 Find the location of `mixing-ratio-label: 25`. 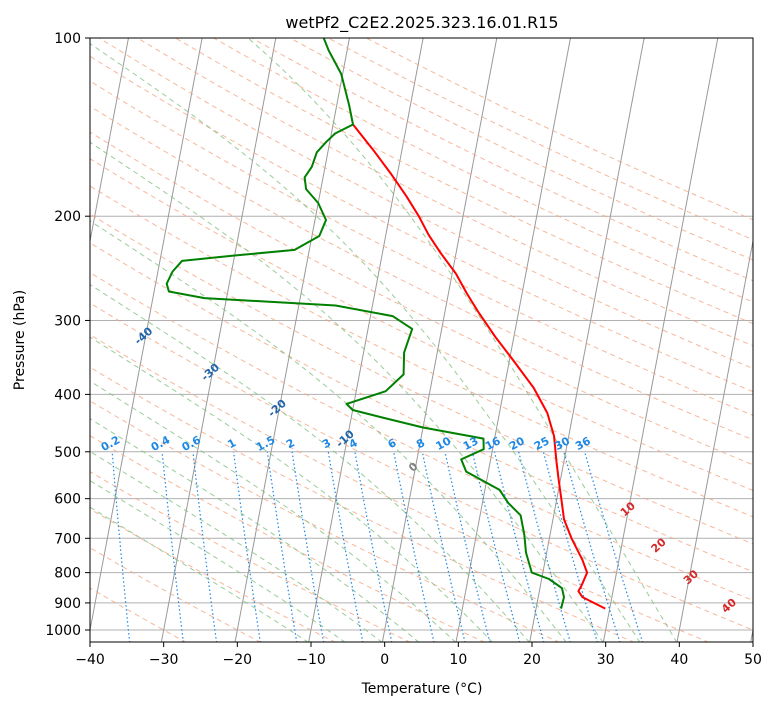

mixing-ratio-label: 25 is located at coordinates (542, 443).